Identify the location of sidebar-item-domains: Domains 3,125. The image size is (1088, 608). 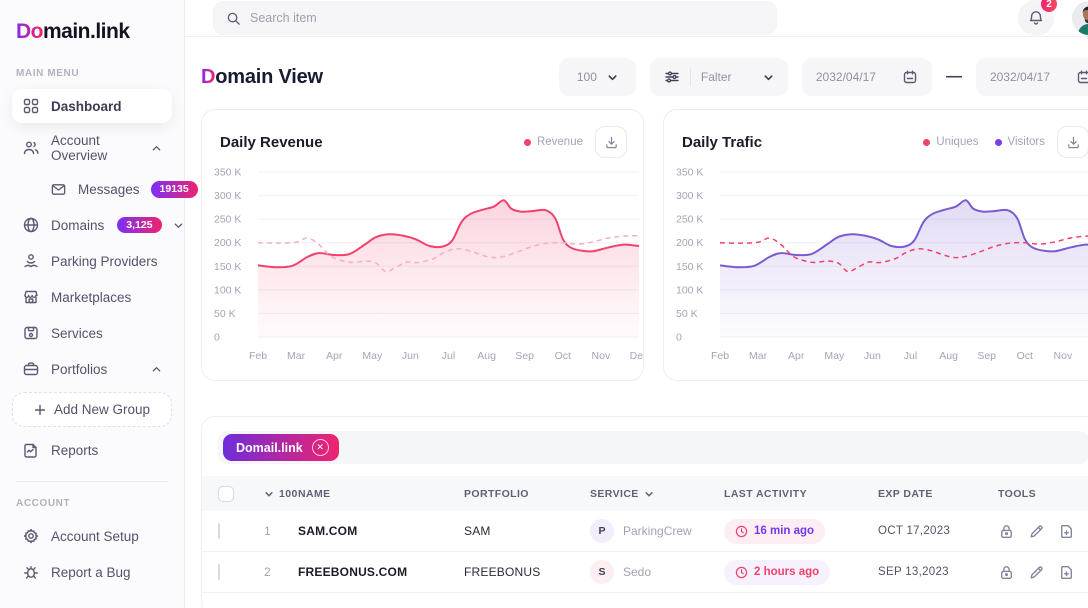
(97, 225).